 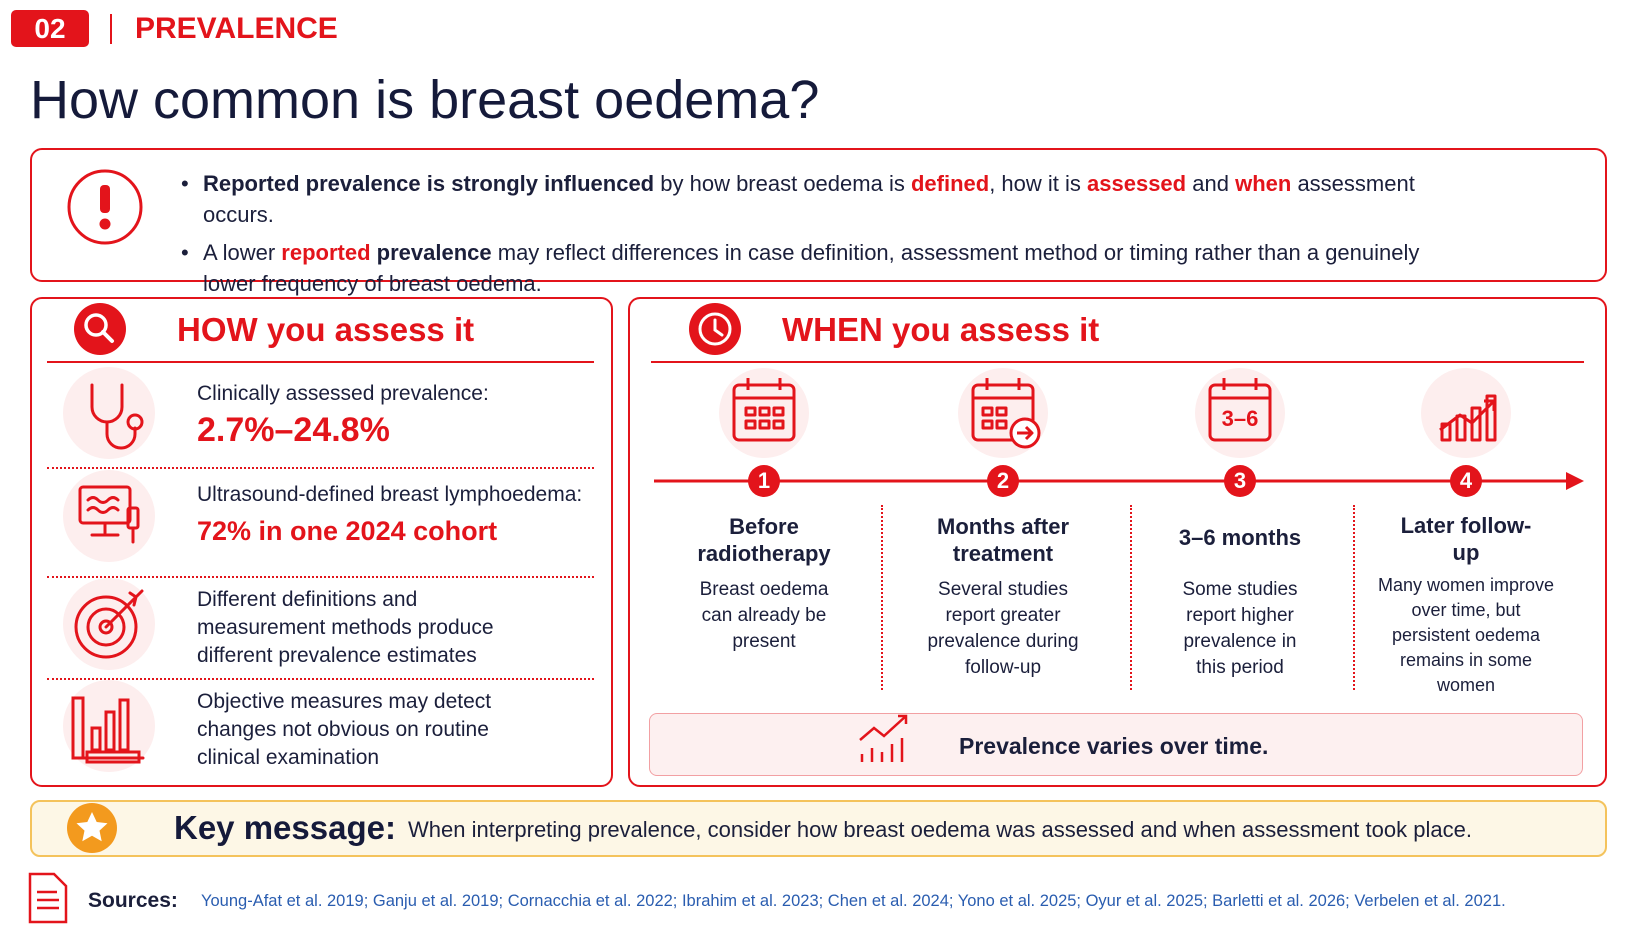 I want to click on star-icon, so click(x=92, y=828).